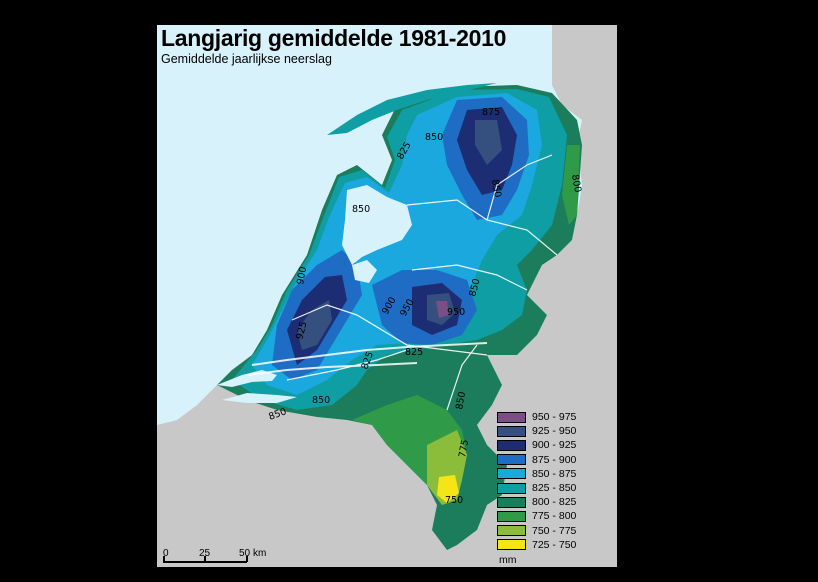 Image resolution: width=818 pixels, height=582 pixels. I want to click on legend-item: 950 - 975, so click(554, 417).